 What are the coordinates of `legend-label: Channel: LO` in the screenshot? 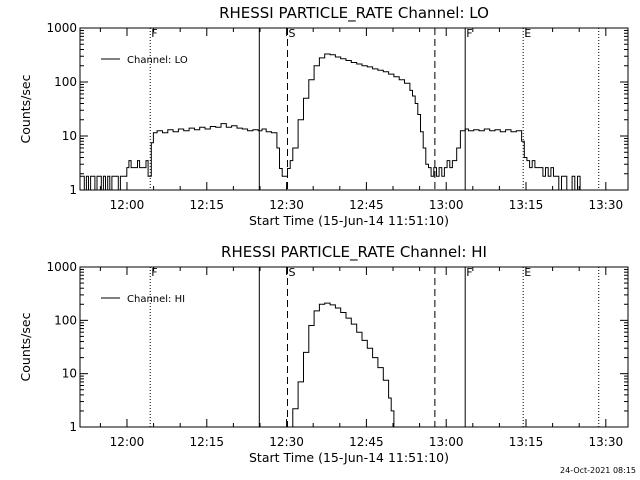 It's located at (157, 60).